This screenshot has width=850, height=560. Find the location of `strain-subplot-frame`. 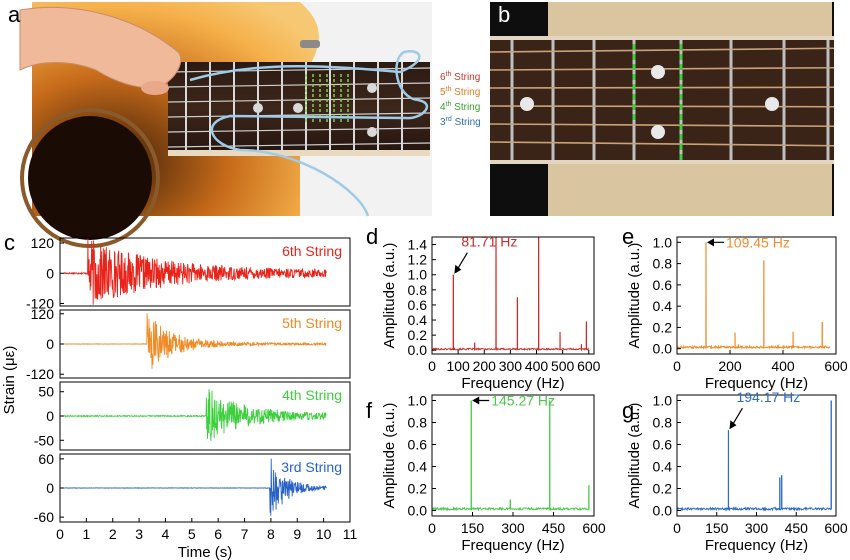

strain-subplot-frame is located at coordinates (205, 272).